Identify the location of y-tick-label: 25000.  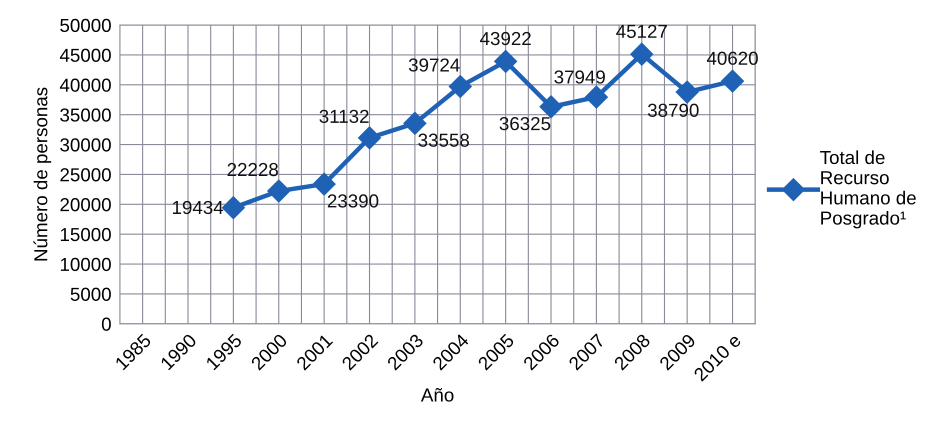
(85, 175).